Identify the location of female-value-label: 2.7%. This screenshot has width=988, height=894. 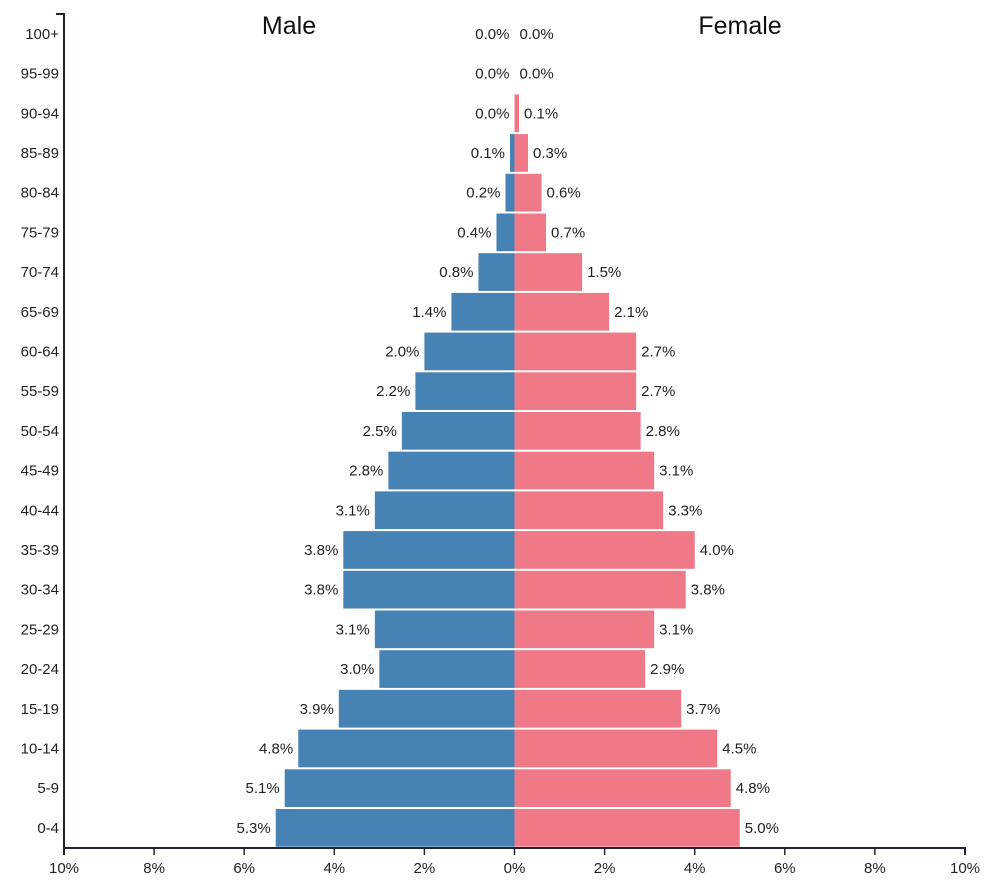
(658, 391).